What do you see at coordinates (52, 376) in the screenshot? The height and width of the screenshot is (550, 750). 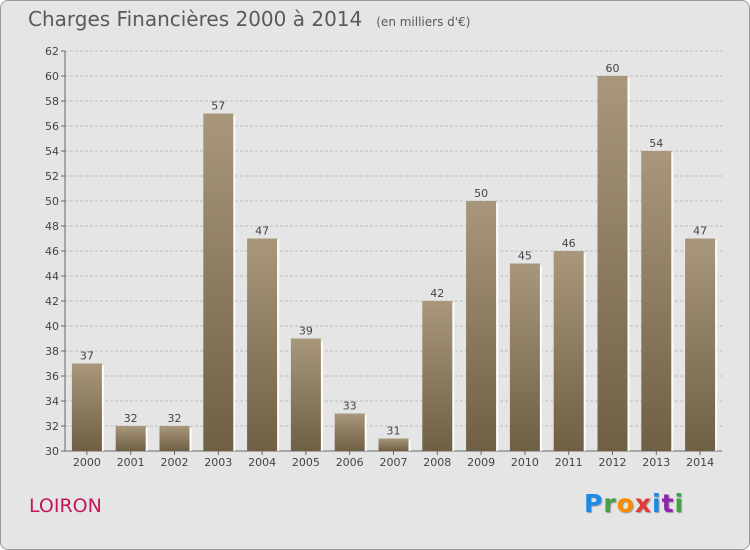 I see `y-tick-label: 36` at bounding box center [52, 376].